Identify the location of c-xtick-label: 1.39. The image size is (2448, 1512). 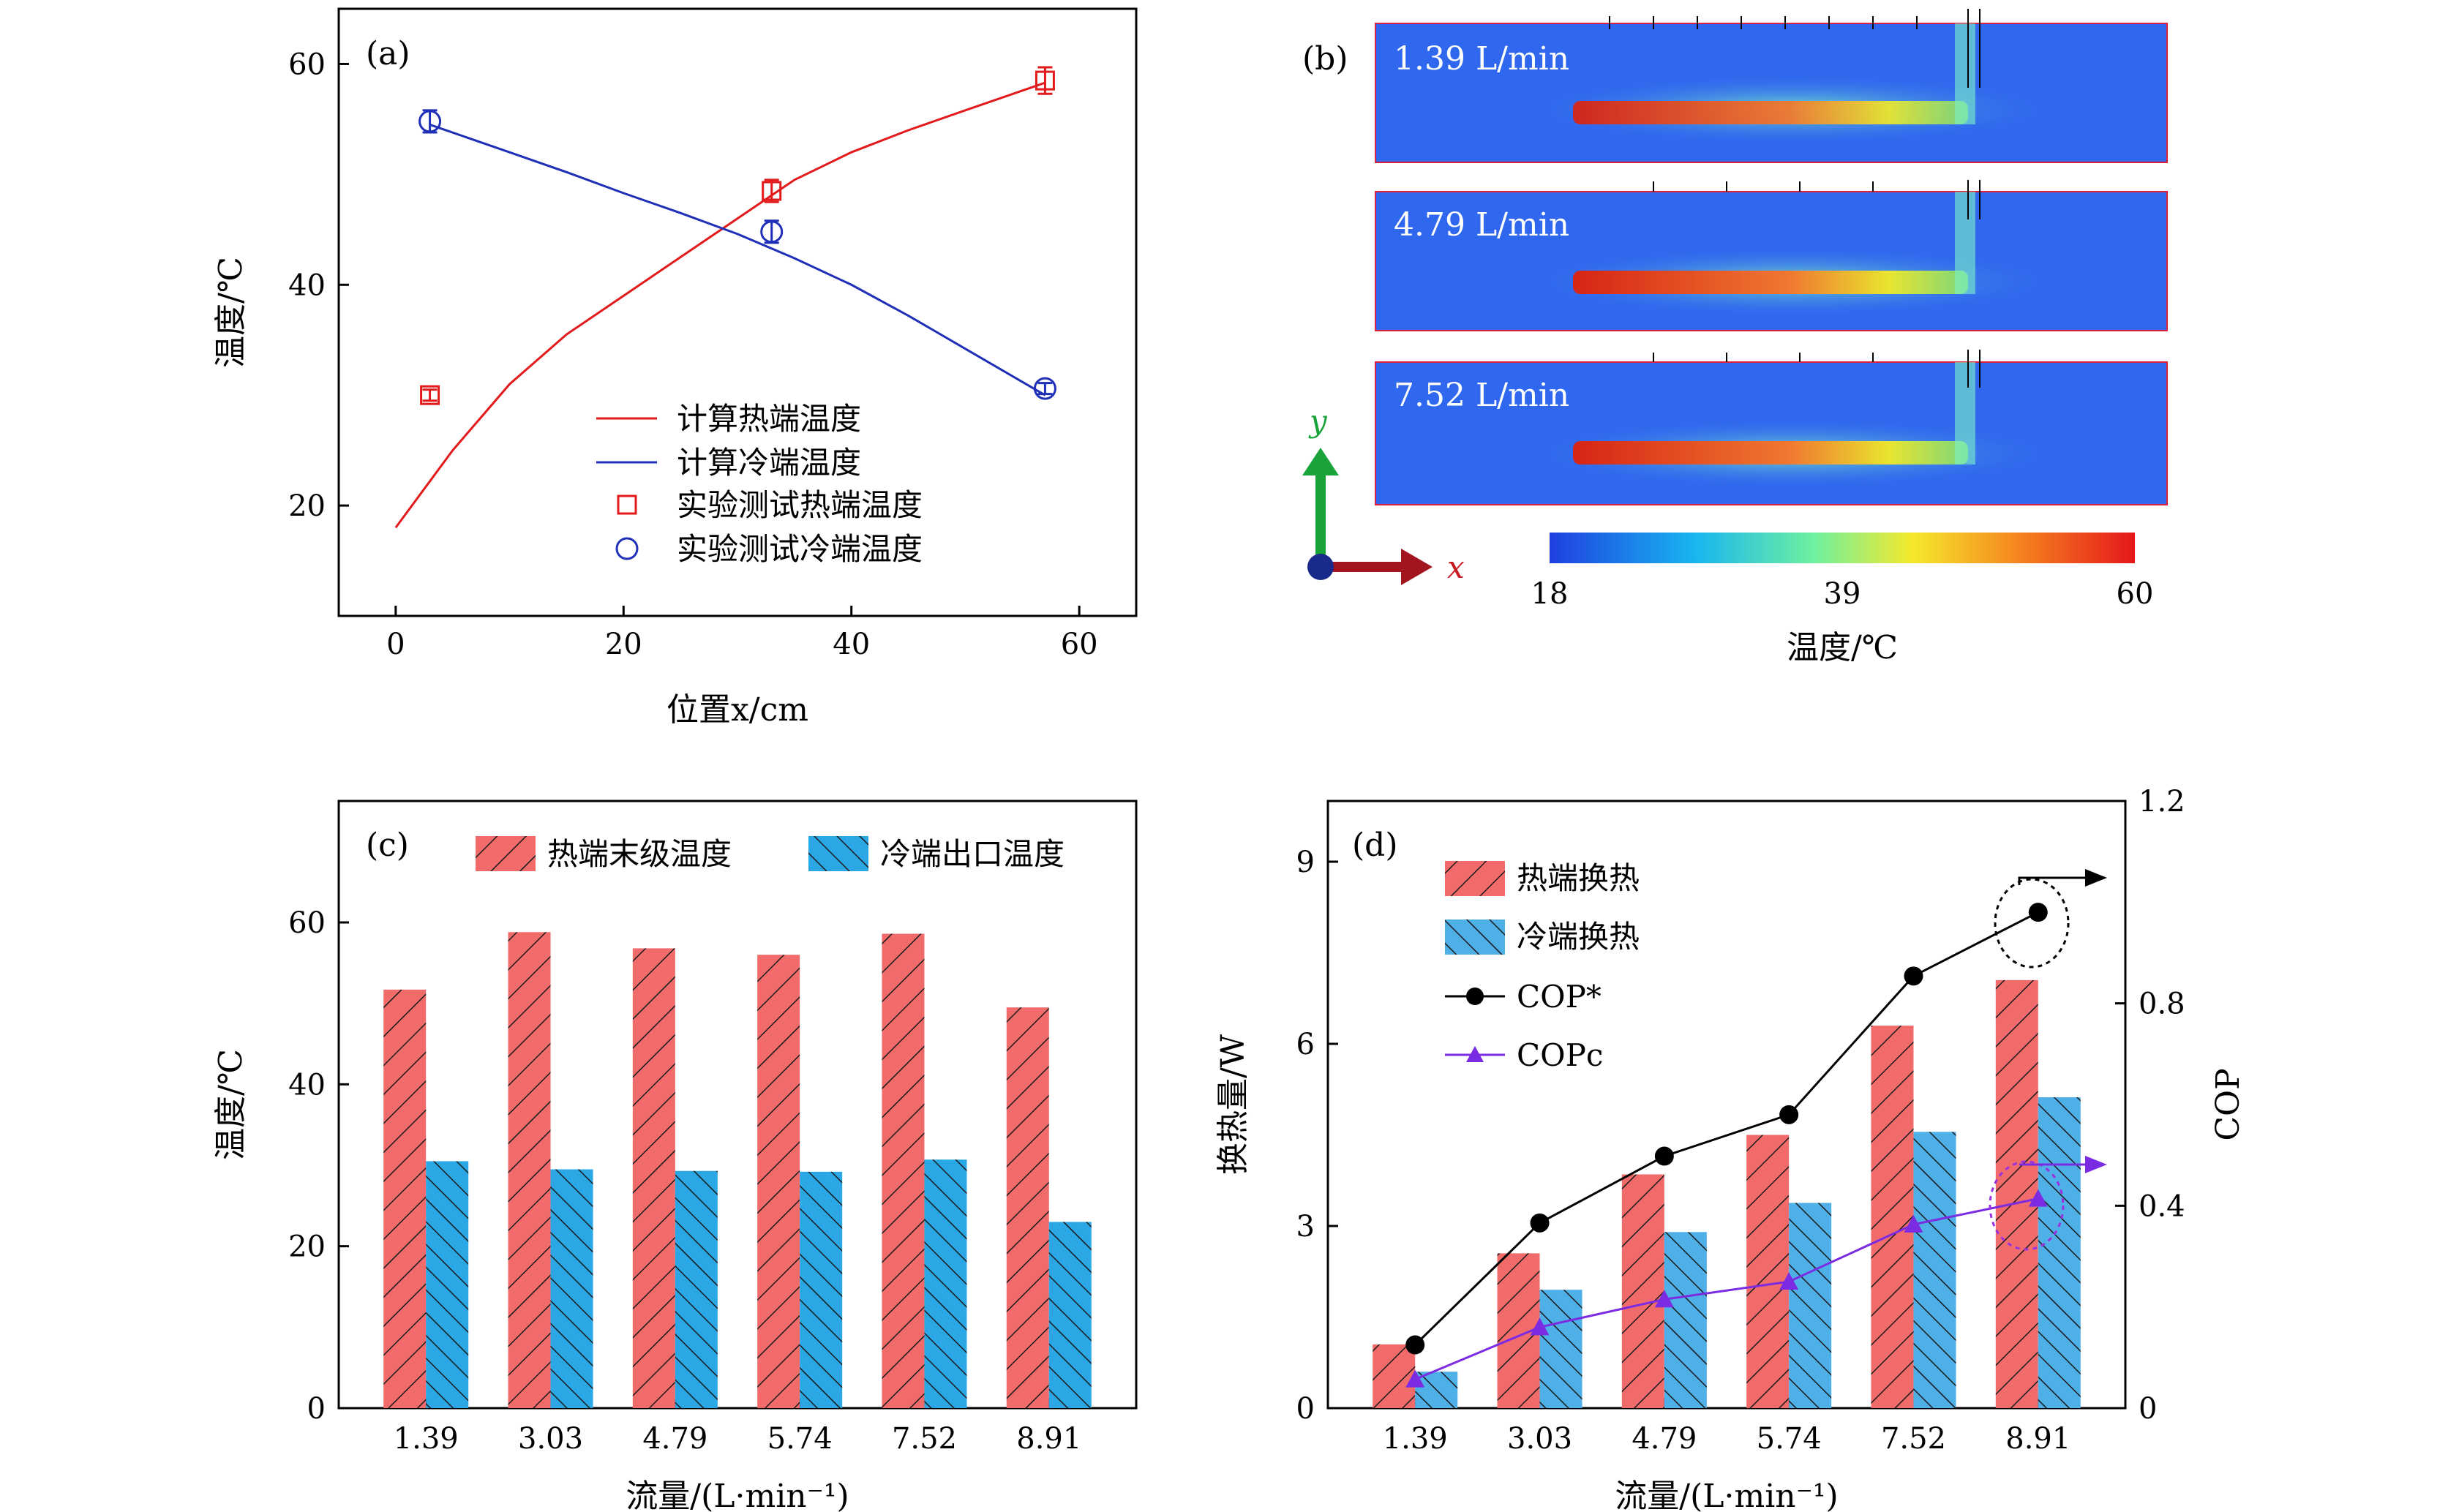
(426, 1439).